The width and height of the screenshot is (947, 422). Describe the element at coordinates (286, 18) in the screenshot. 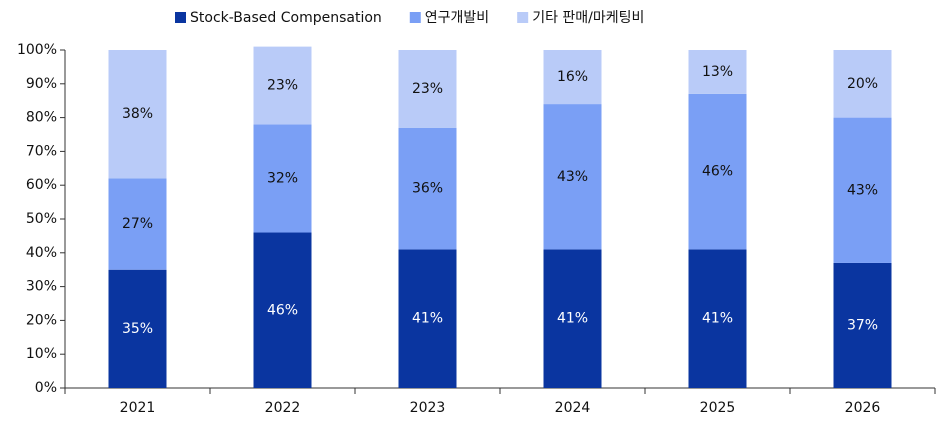

I see `legend-label: Stock-Based Compensation` at that location.